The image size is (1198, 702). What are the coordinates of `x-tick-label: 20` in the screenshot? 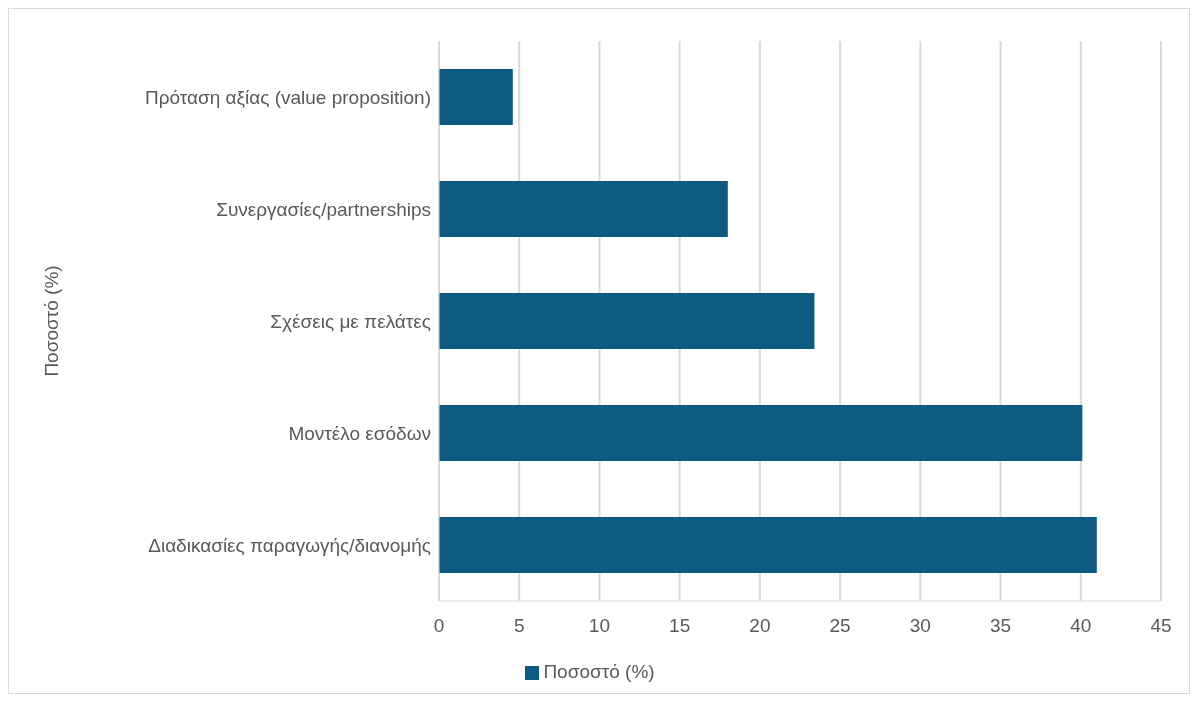 It's located at (760, 626).